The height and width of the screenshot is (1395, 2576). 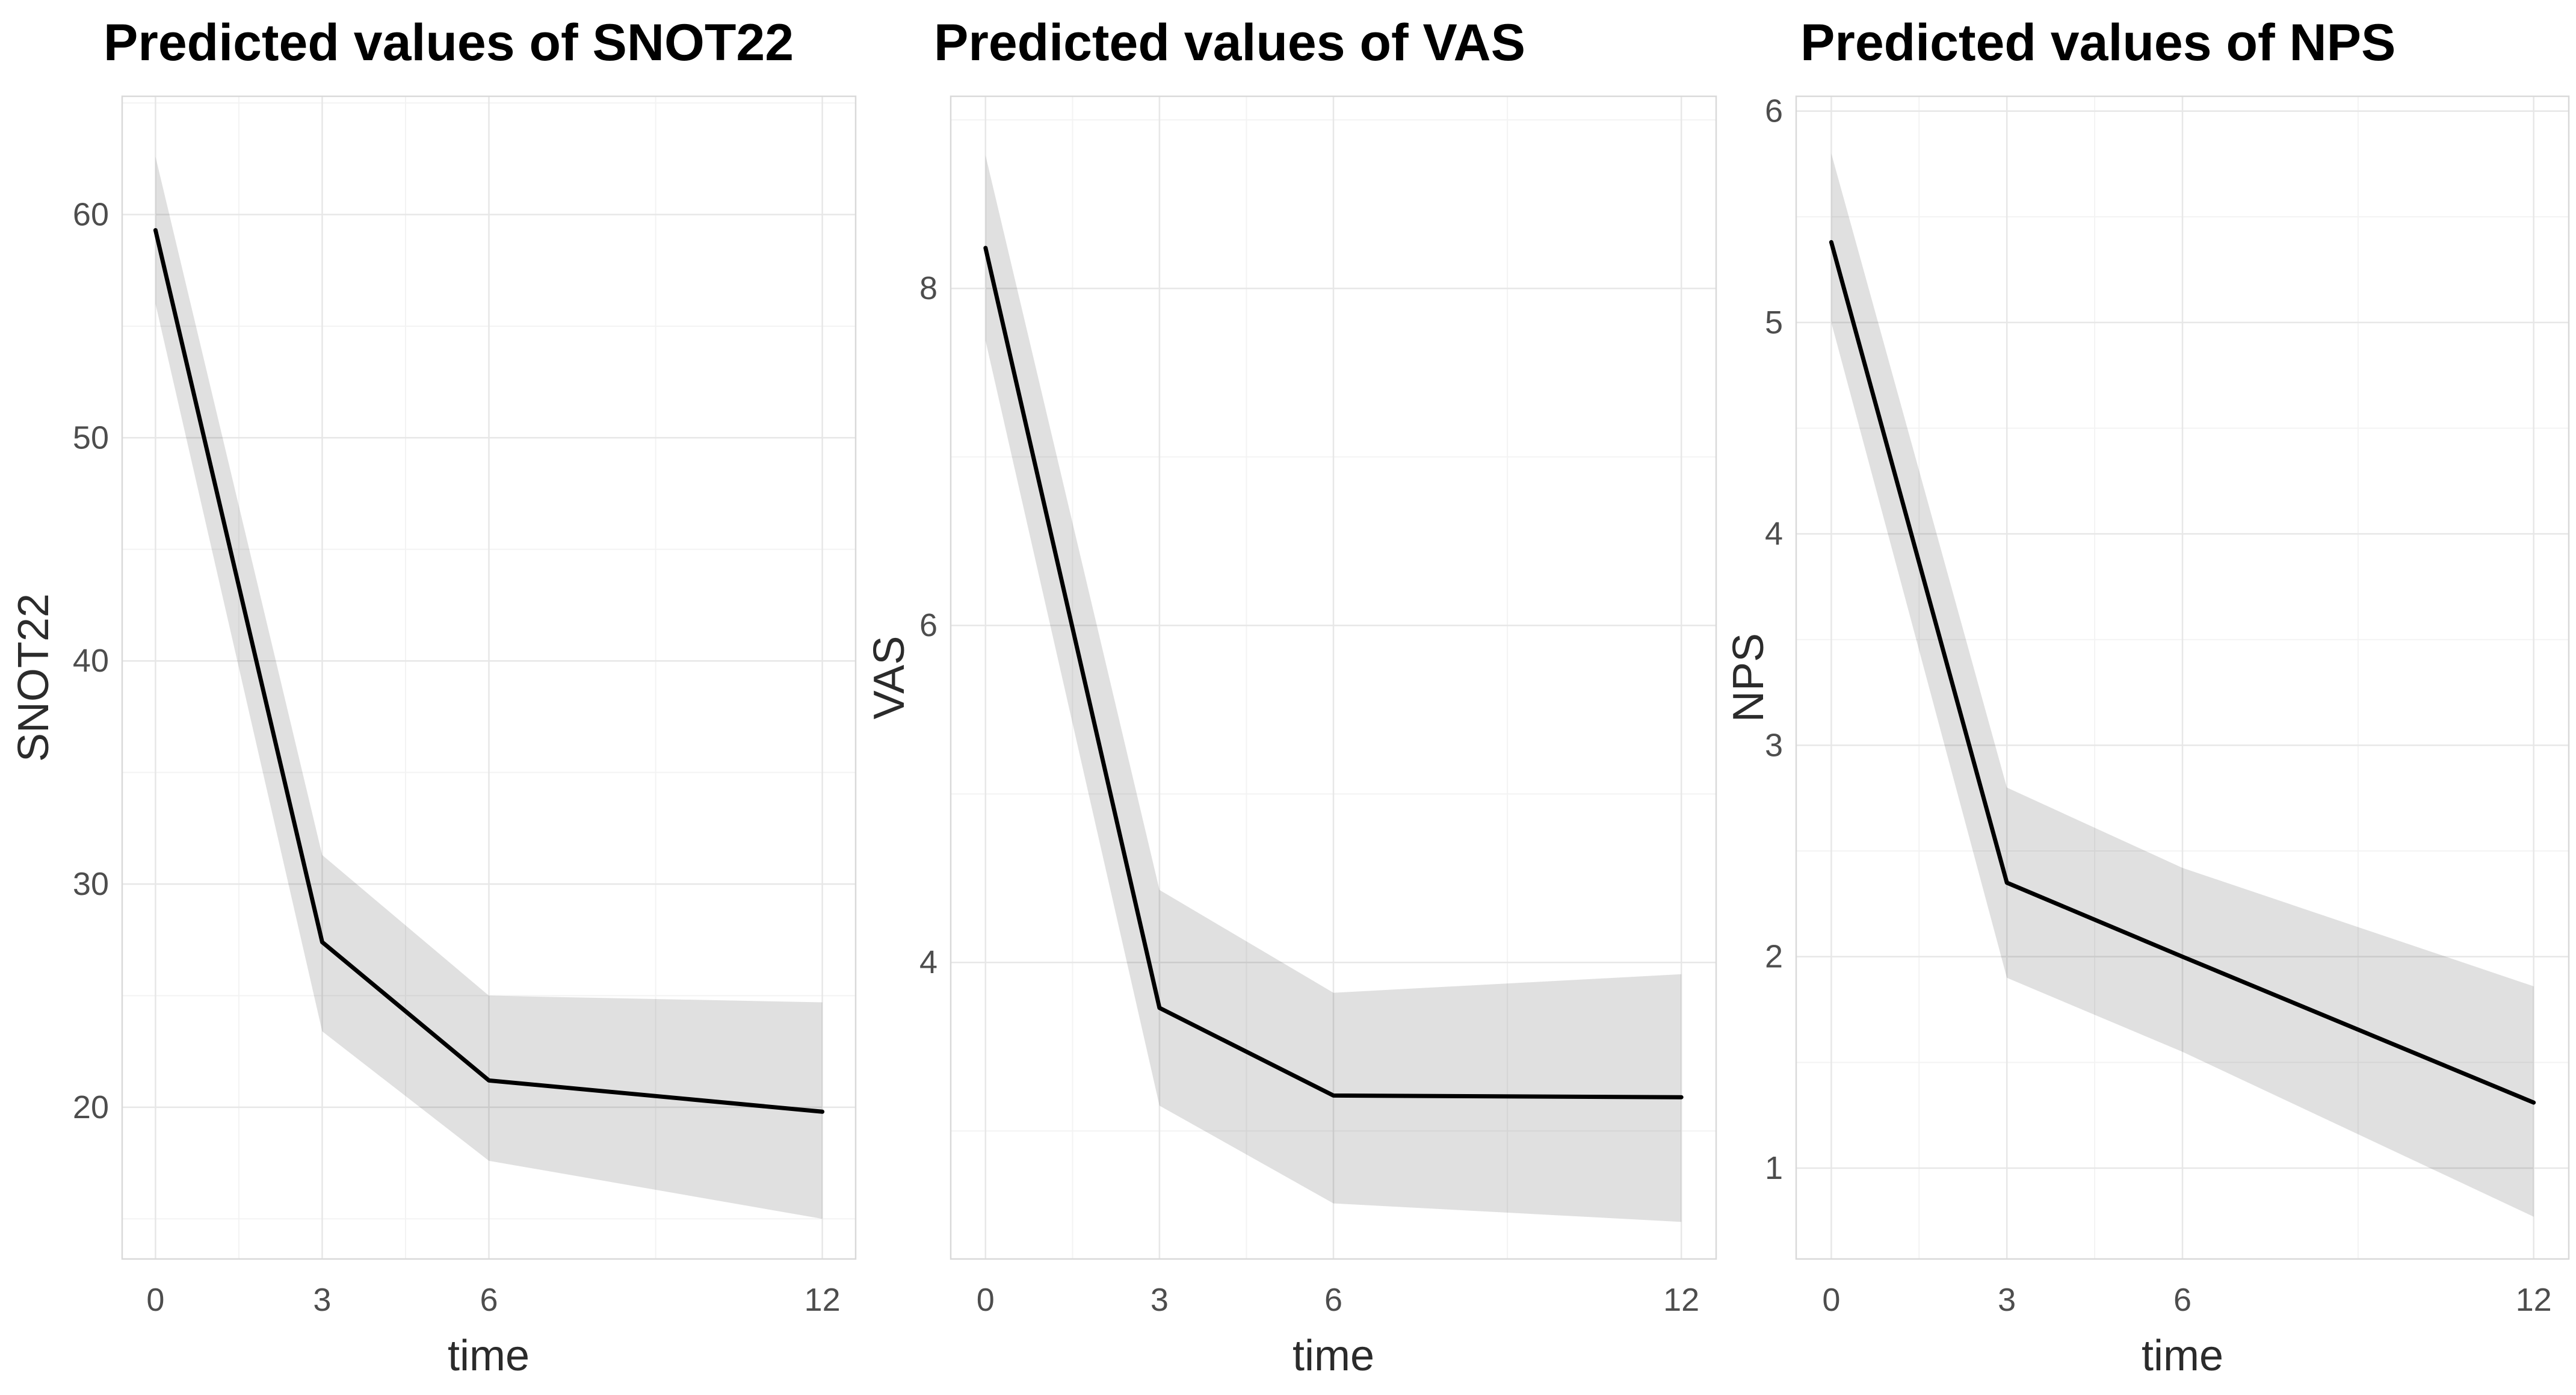 I want to click on y-tick-label: 20, so click(x=91, y=1107).